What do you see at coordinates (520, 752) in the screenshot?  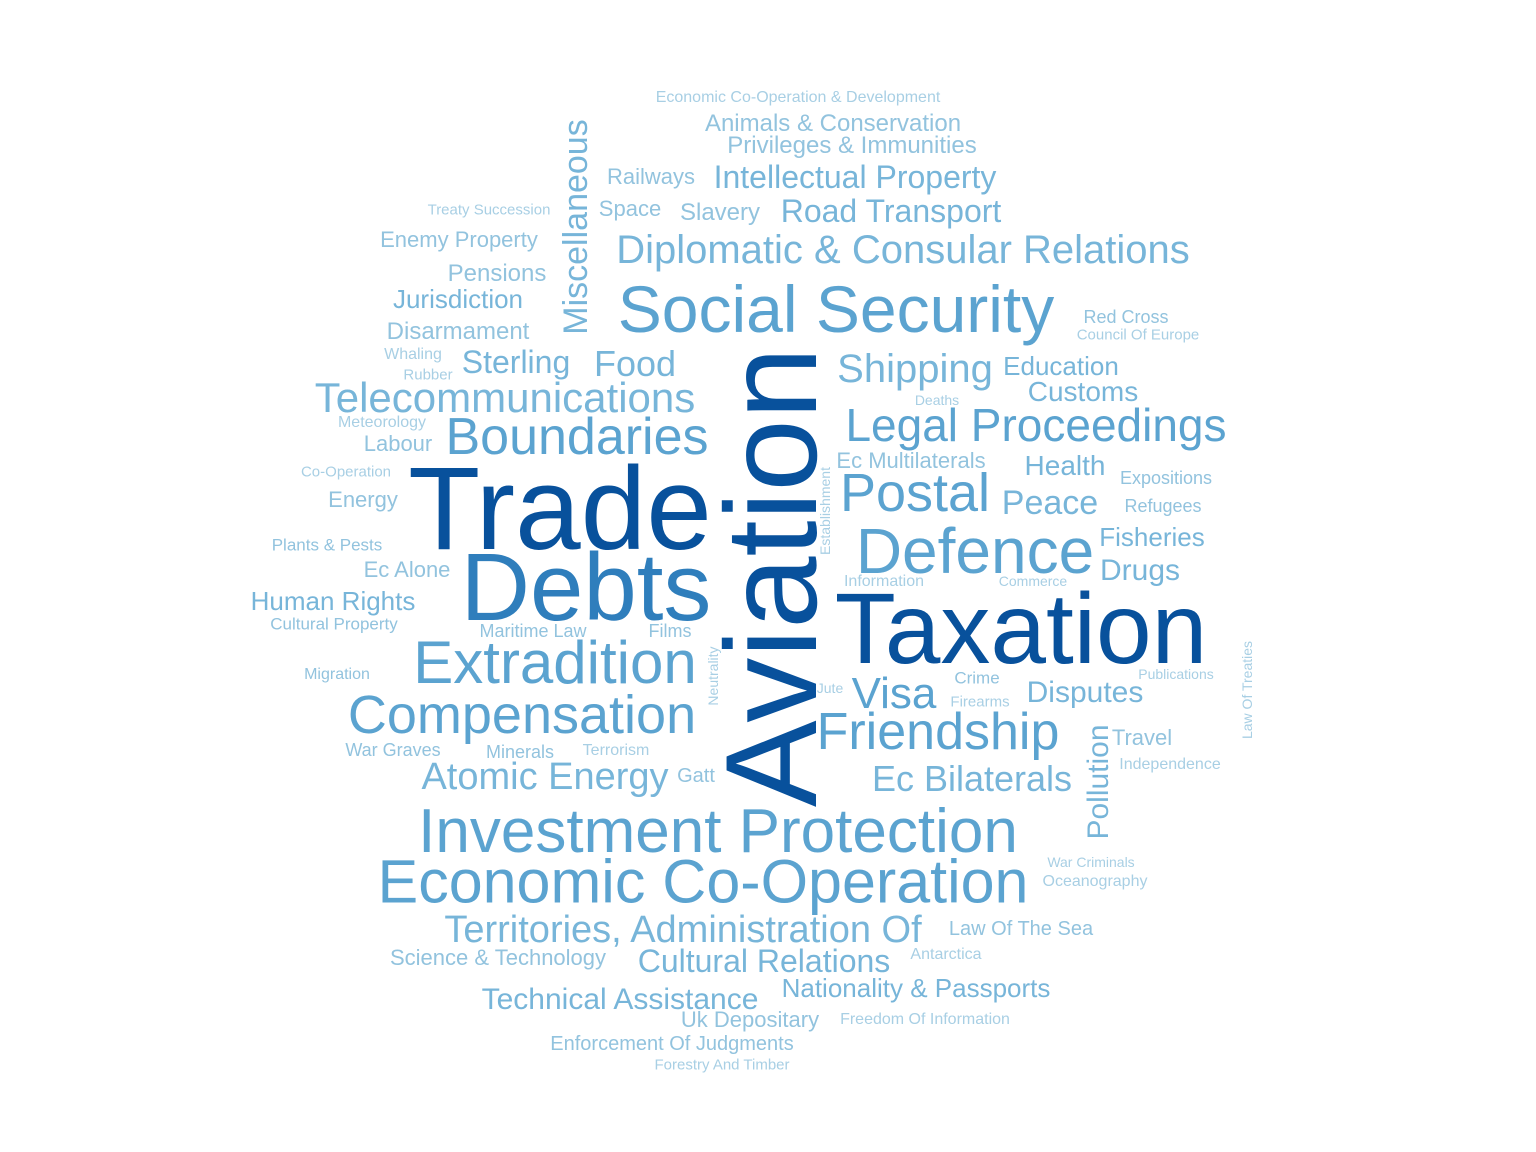 I see `word-minerals: Minerals` at bounding box center [520, 752].